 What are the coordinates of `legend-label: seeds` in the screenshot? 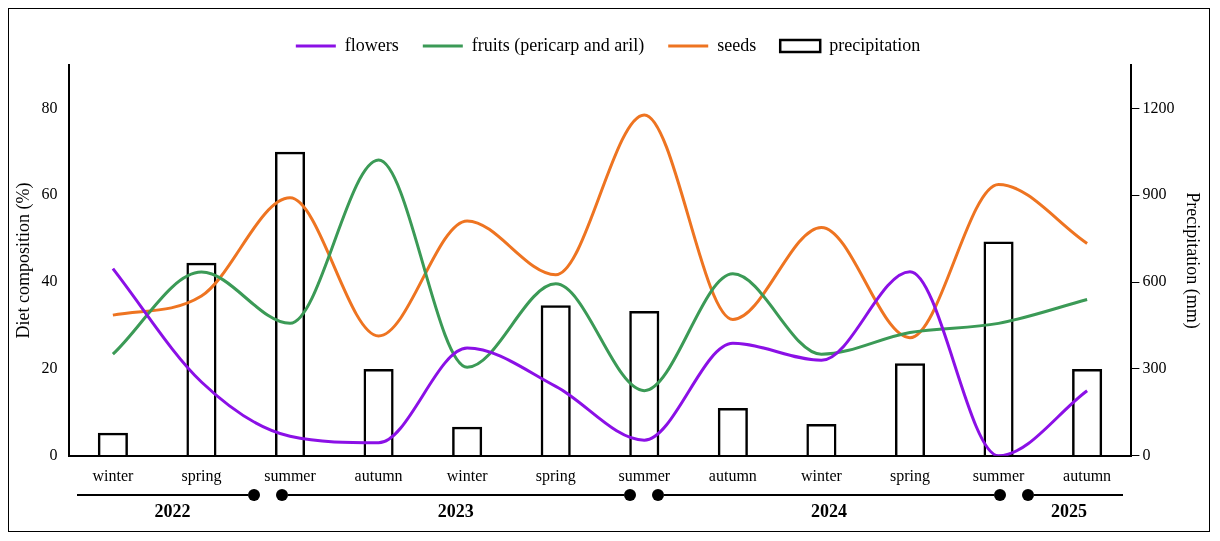 It's located at (737, 44).